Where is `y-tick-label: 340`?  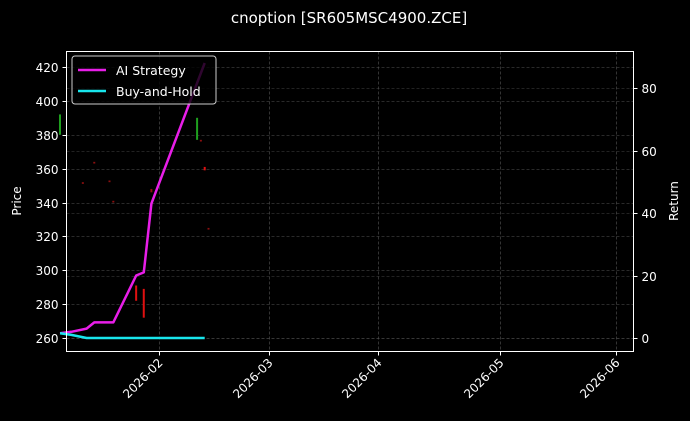 y-tick-label: 340 is located at coordinates (47, 204).